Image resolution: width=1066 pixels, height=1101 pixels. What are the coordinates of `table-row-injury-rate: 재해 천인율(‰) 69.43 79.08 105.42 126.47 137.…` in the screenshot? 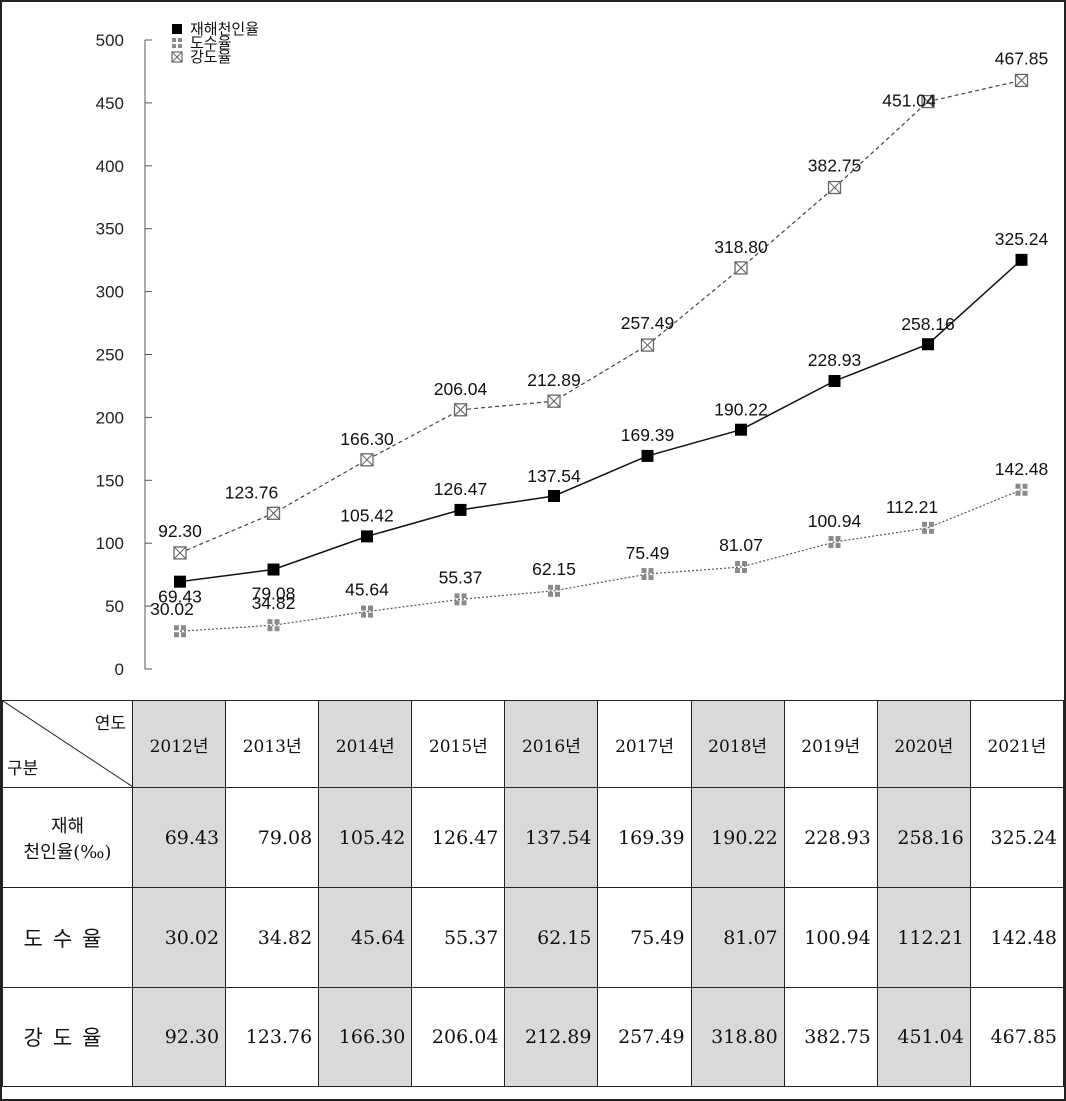 It's located at (533, 837).